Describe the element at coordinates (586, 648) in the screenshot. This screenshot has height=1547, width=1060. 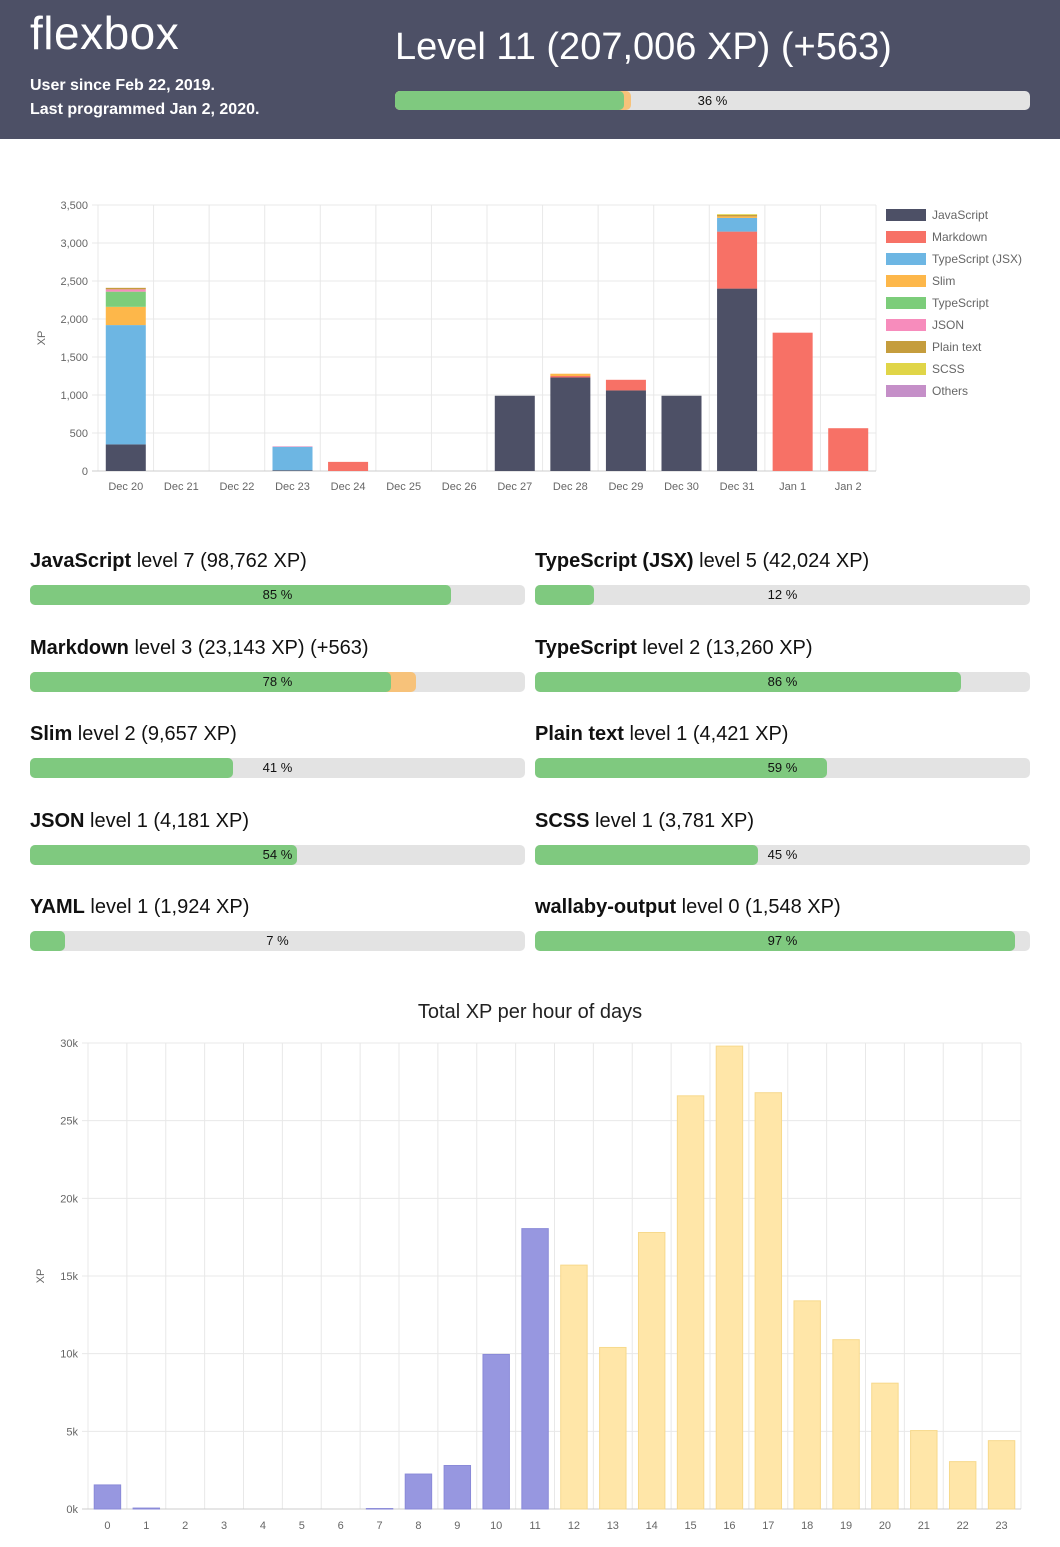
I see `language-name: TypeScript` at that location.